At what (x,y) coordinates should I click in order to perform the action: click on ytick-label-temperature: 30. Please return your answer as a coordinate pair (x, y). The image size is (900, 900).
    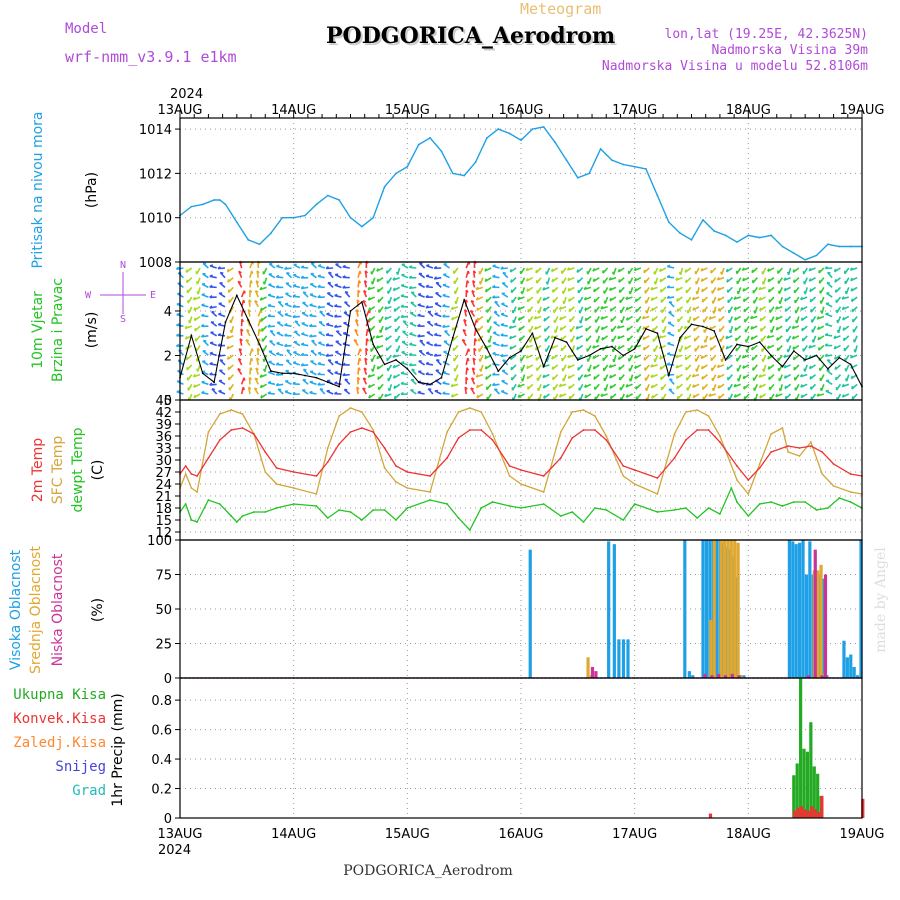
    Looking at the image, I should click on (163, 461).